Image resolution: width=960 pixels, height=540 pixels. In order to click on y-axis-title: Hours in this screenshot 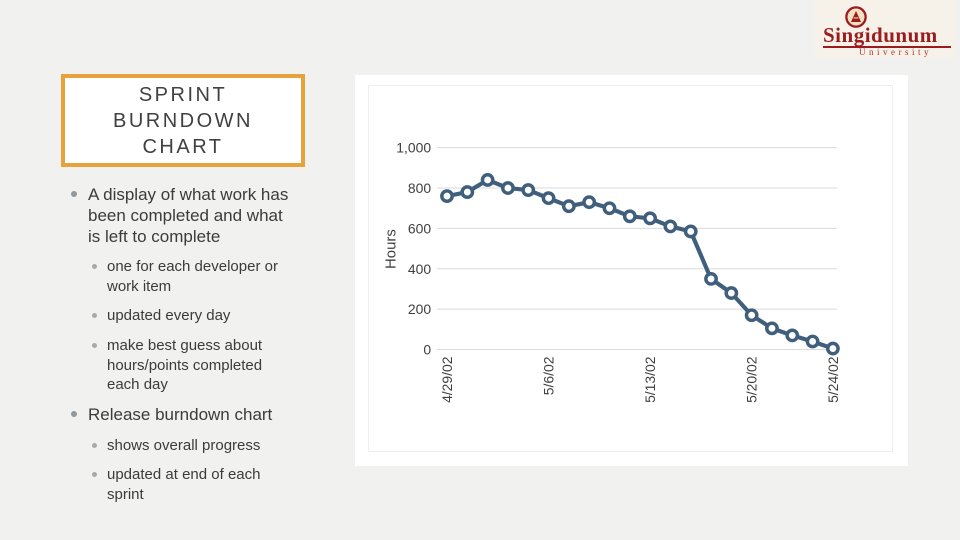, I will do `click(391, 249)`.